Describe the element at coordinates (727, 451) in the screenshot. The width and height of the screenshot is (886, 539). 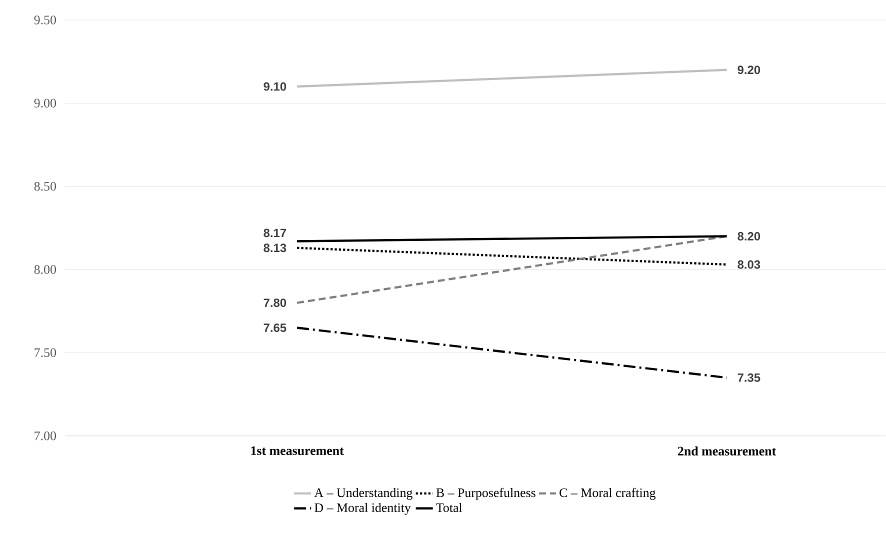
I see `x-tick-label: 2nd measurement` at that location.